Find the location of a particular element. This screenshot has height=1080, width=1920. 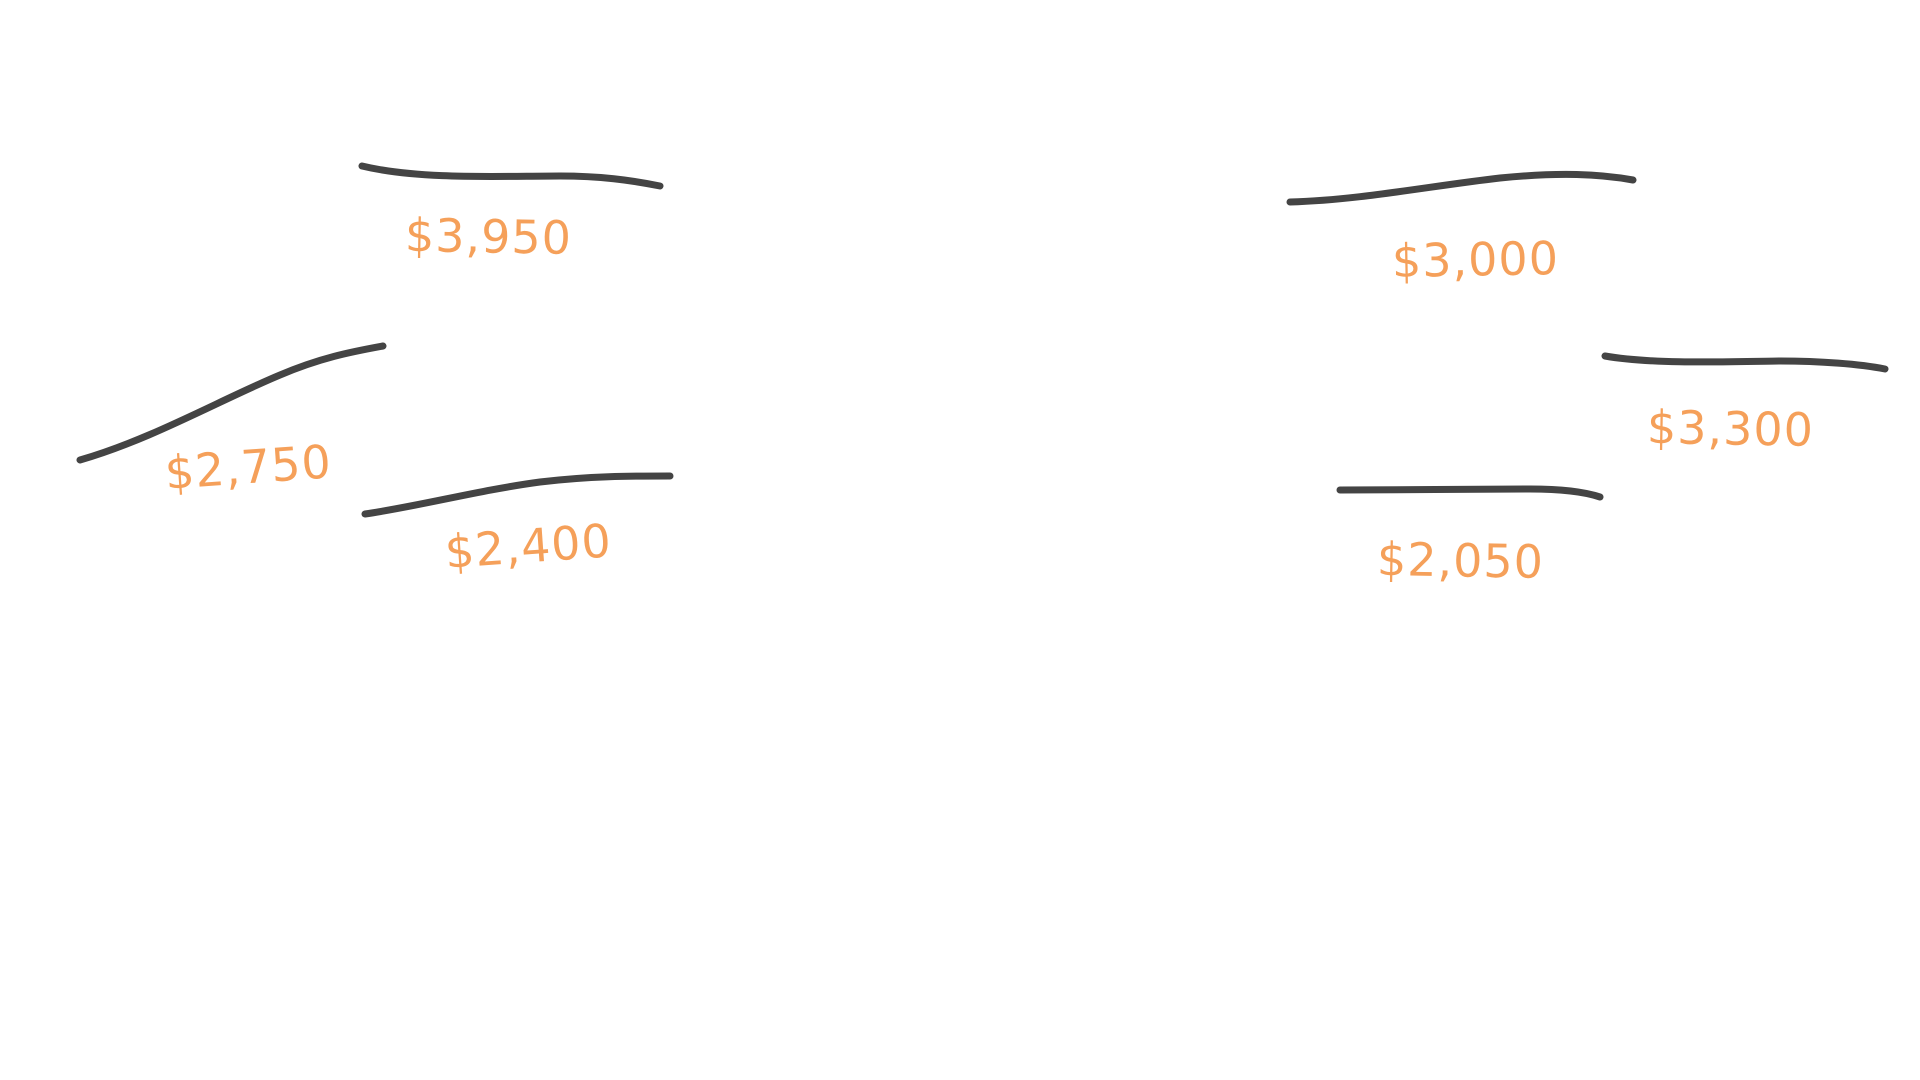

stroke-price-2050 is located at coordinates (1470, 493).